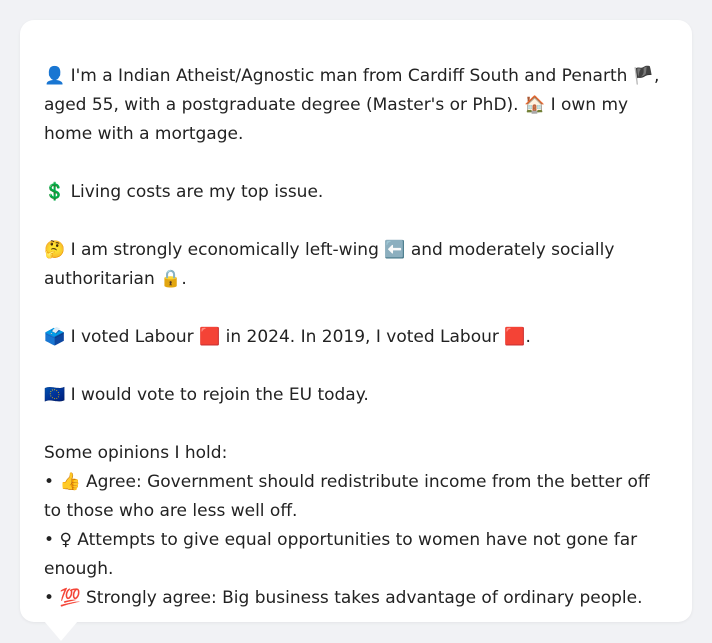  What do you see at coordinates (184, 279) in the screenshot?
I see `politics-text-c: .` at bounding box center [184, 279].